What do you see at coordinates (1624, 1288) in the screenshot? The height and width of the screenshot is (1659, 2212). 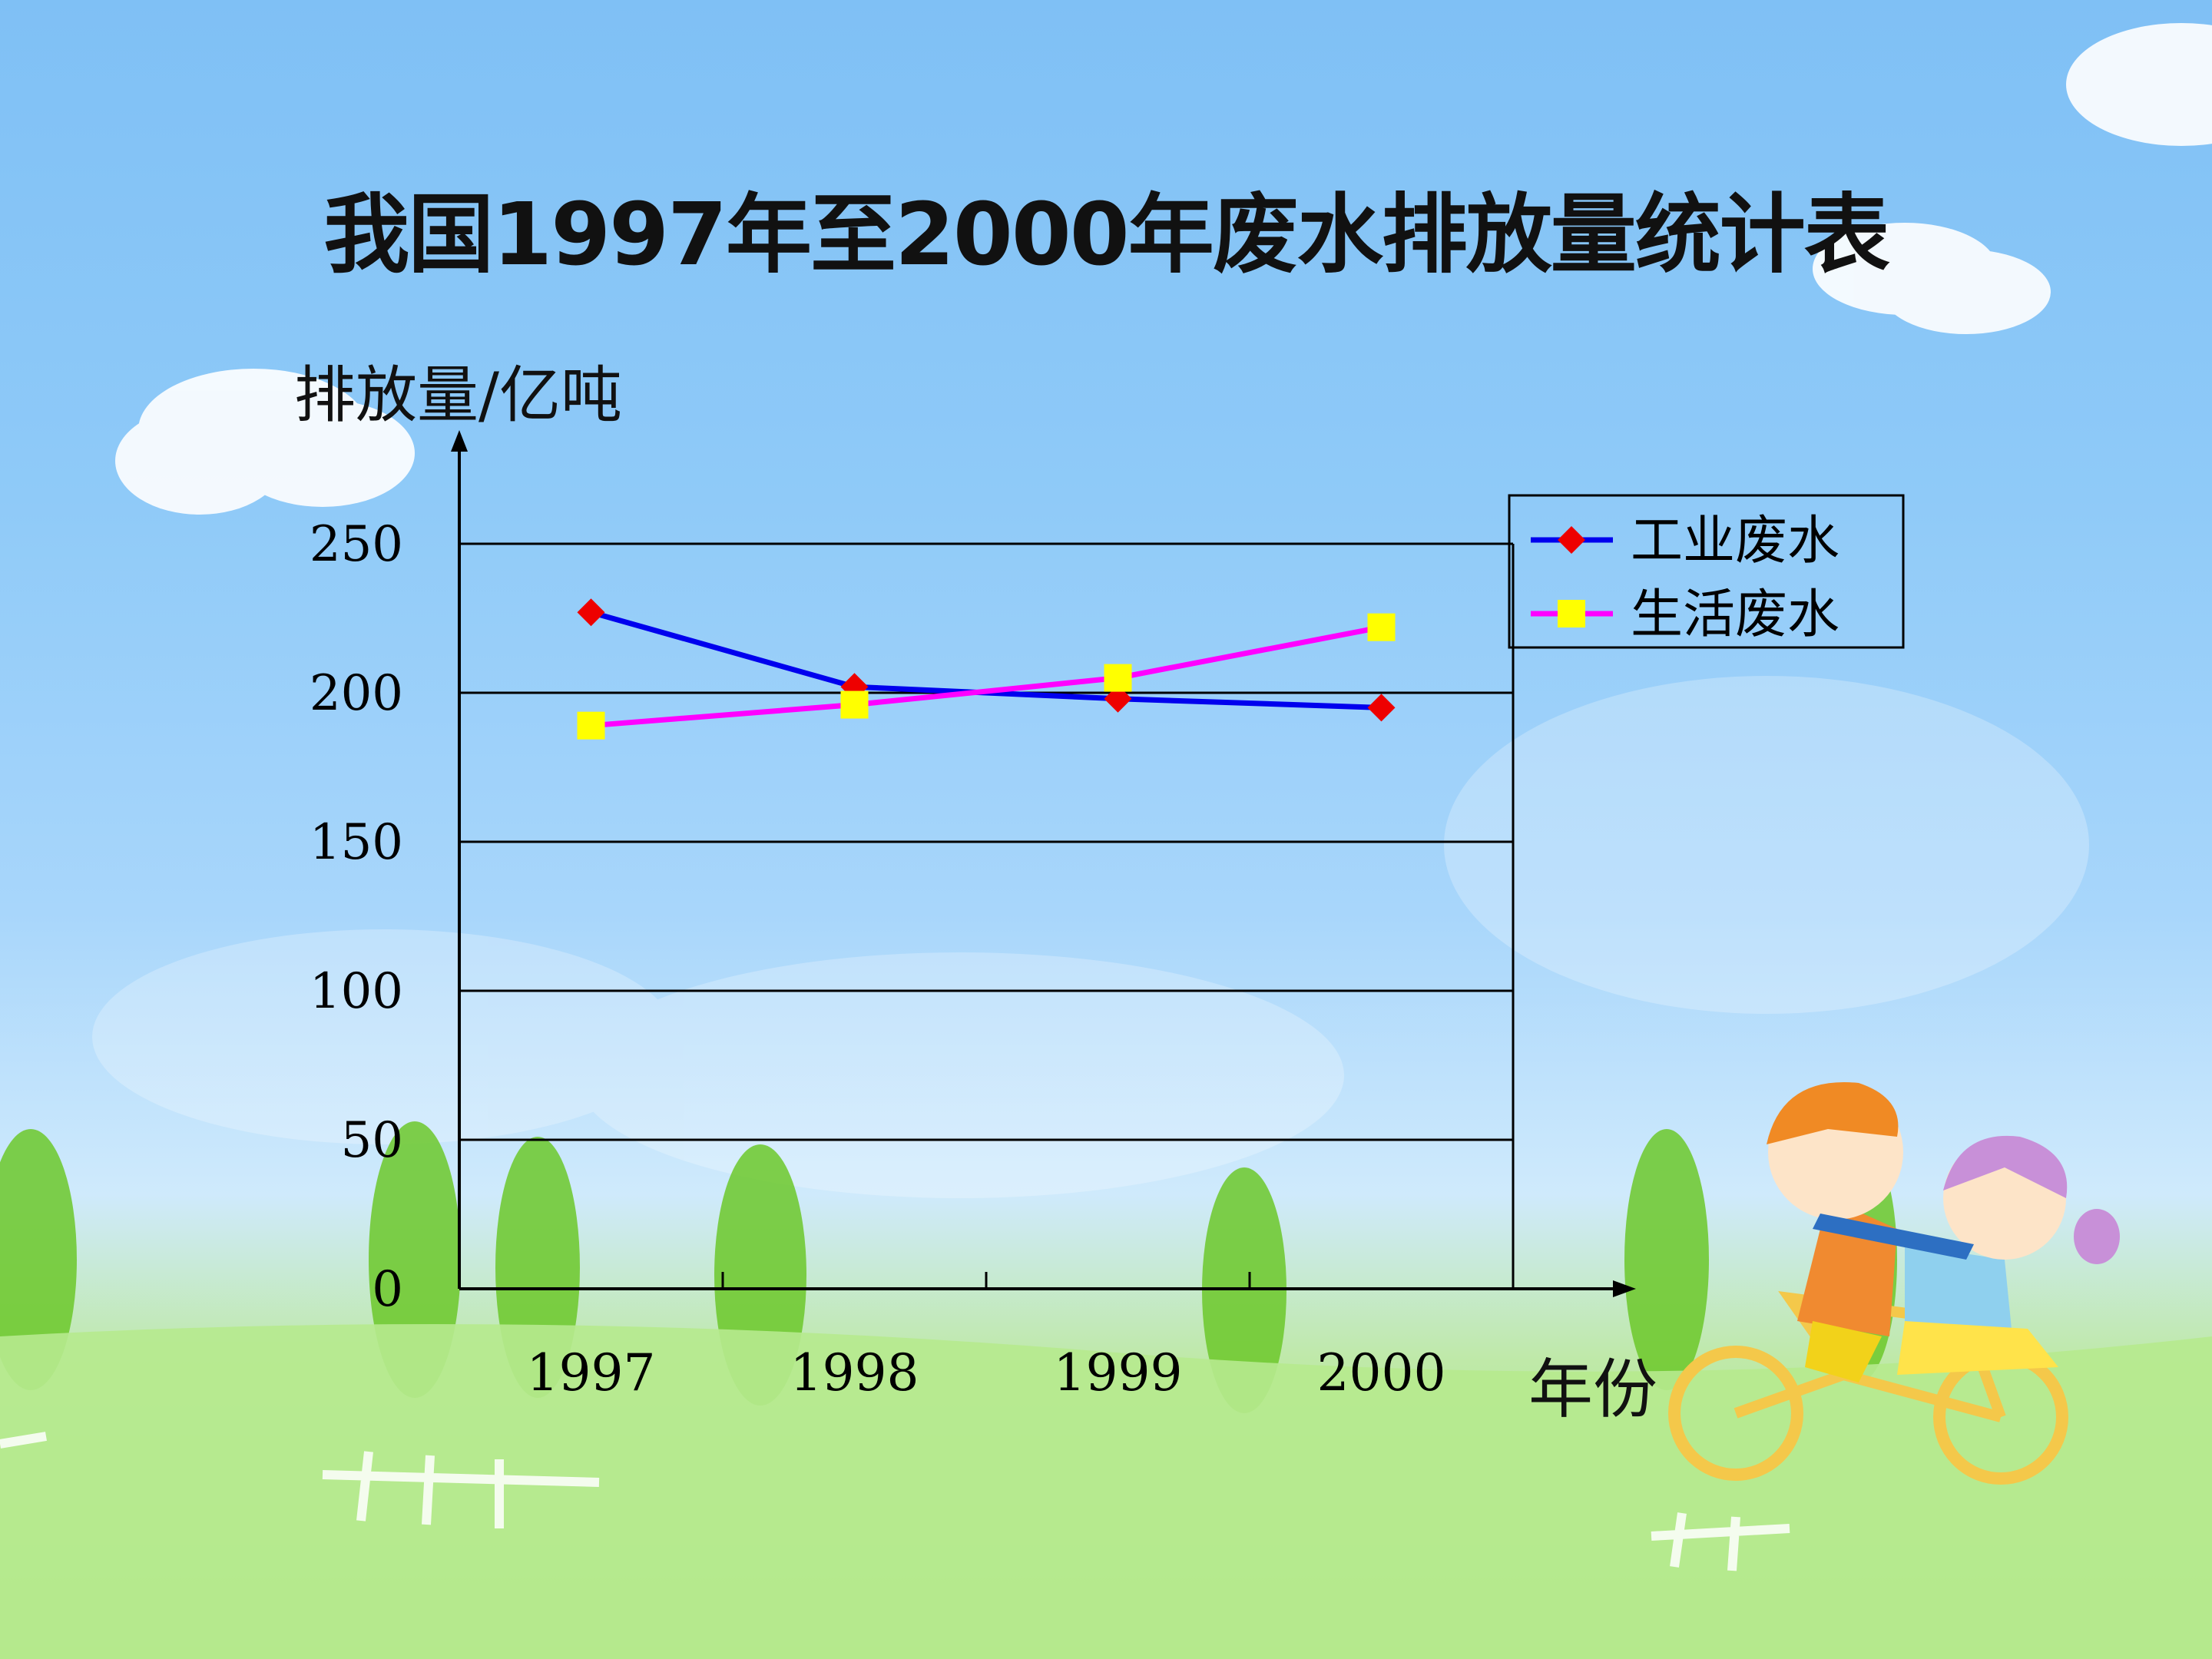 I see `x-axis-arrow` at bounding box center [1624, 1288].